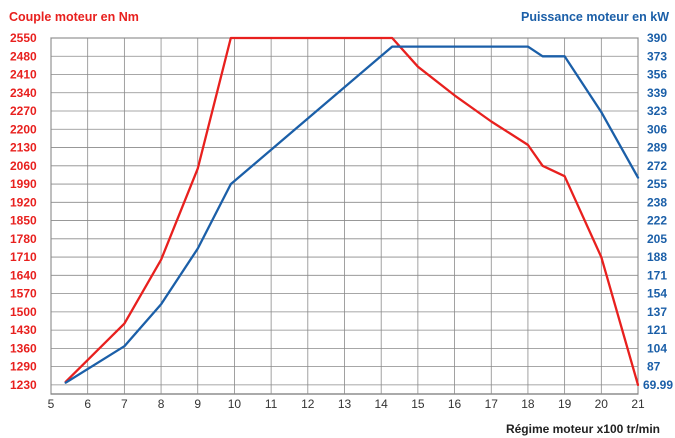 Image resolution: width=675 pixels, height=438 pixels. What do you see at coordinates (657, 275) in the screenshot?
I see `right-tick-label: 171` at bounding box center [657, 275].